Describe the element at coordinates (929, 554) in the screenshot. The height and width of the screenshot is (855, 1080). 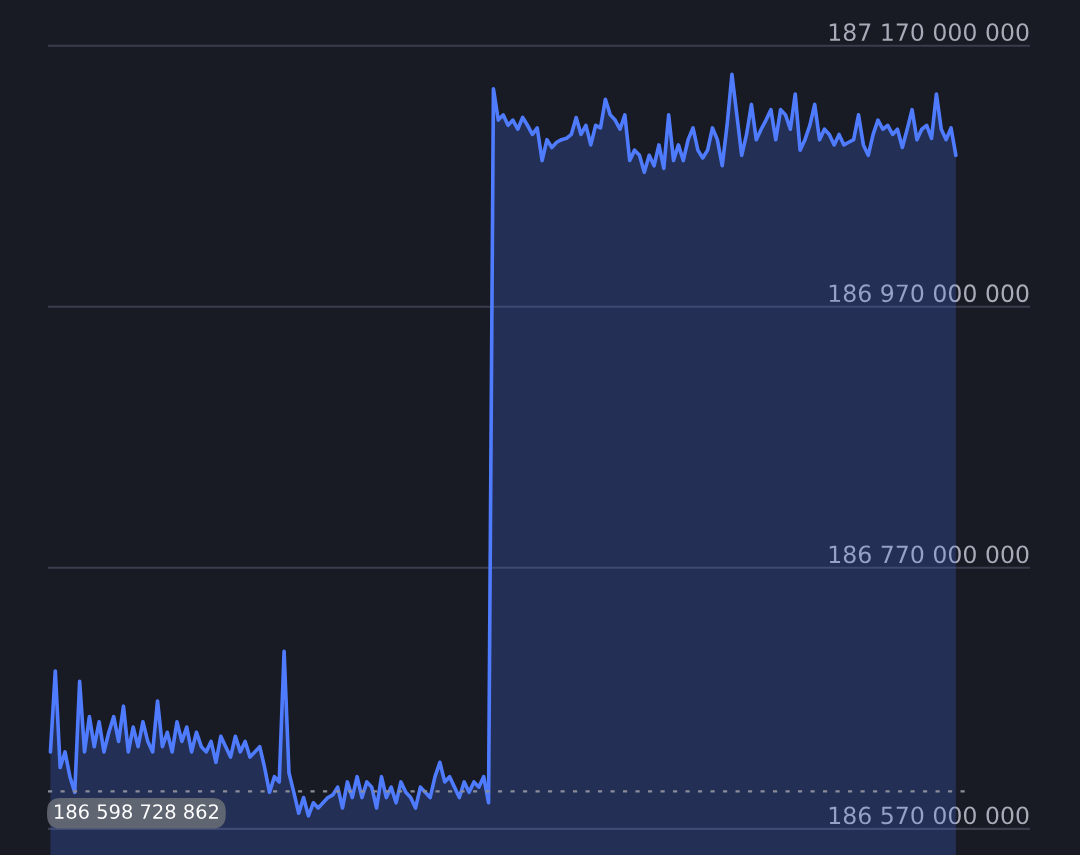
I see `y-tick-label: 186 770 000 000` at that location.